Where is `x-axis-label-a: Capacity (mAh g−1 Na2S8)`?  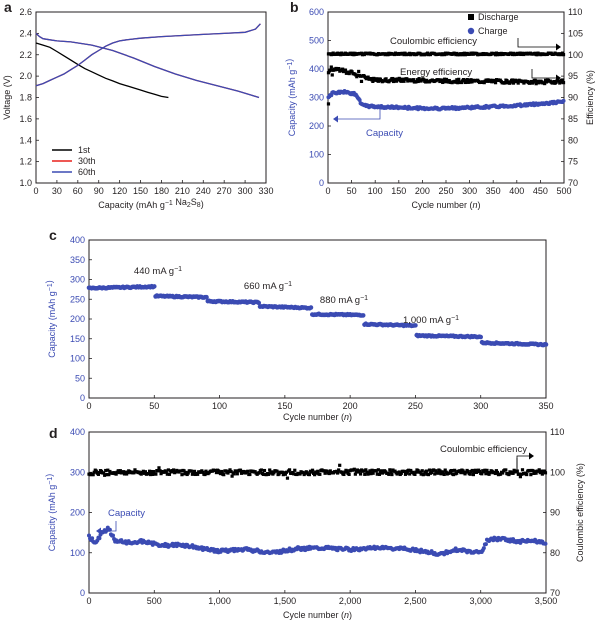
x-axis-label-a: Capacity (mAh g−1 Na2S8) is located at coordinates (150, 203).